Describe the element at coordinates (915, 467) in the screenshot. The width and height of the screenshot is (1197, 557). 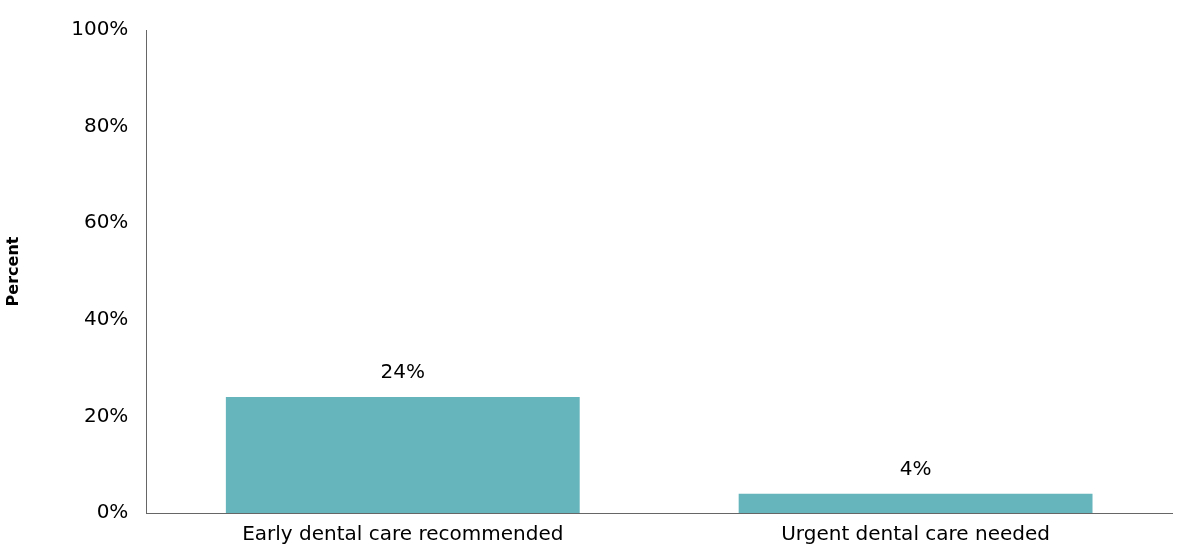
I see `data-label: 4%` at that location.